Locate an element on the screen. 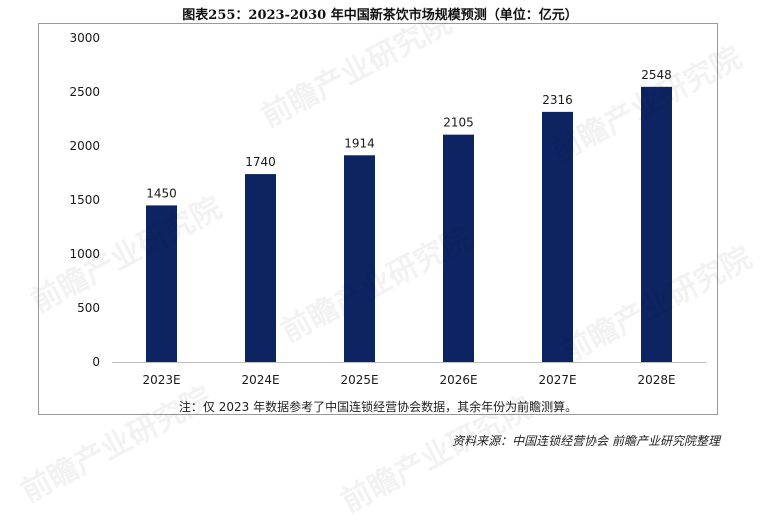 This screenshot has height=521, width=760. y-tick-label: 0 is located at coordinates (96, 362).